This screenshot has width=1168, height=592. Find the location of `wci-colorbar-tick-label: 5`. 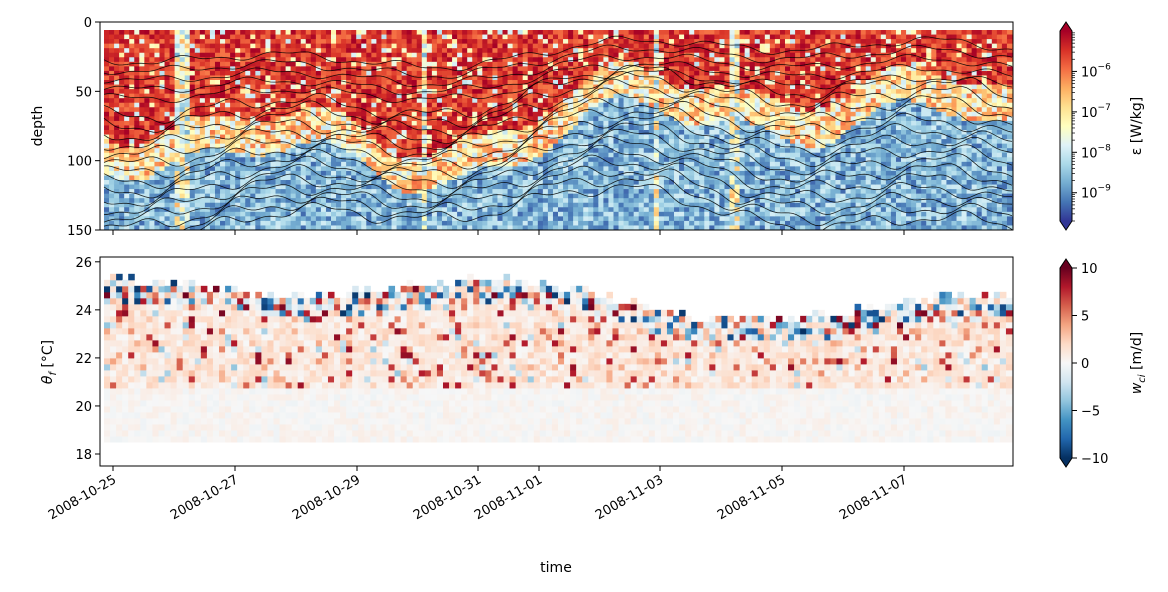

wci-colorbar-tick-label: 5 is located at coordinates (1085, 317).